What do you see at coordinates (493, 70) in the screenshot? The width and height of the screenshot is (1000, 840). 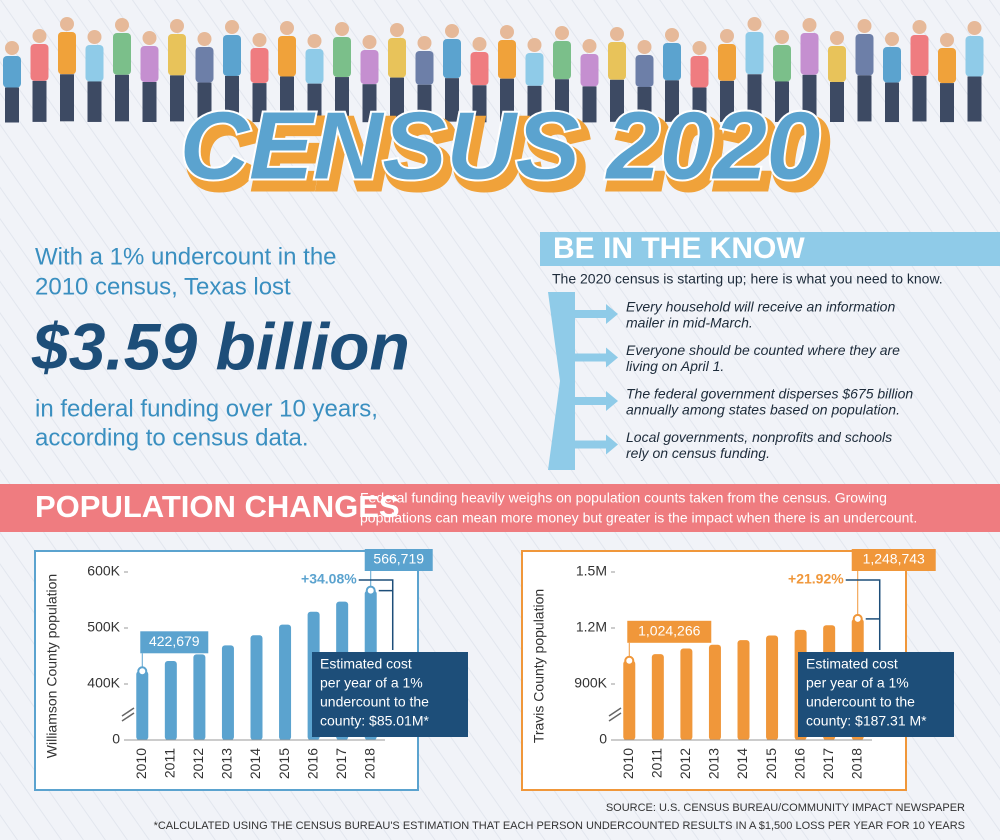 I see `people-illustration` at bounding box center [493, 70].